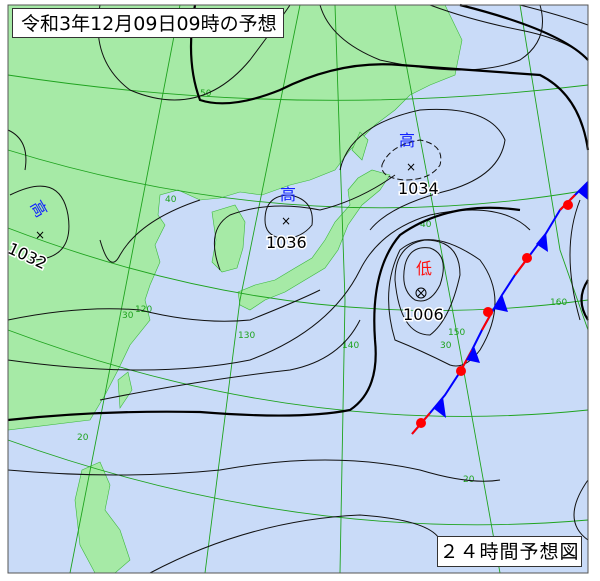 The height and width of the screenshot is (581, 600). I want to click on front, so click(500, 308).